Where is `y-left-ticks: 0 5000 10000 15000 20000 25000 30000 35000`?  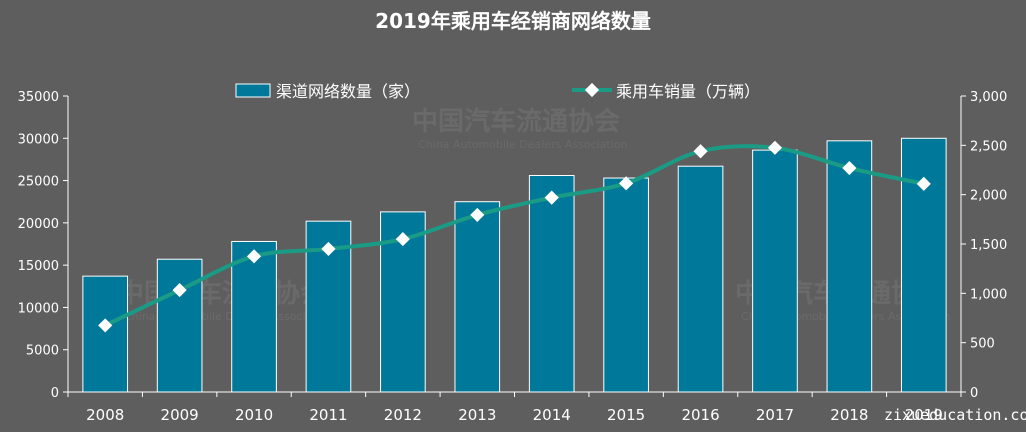 y-left-ticks: 0 5000 10000 15000 20000 25000 30000 35000 is located at coordinates (43, 245).